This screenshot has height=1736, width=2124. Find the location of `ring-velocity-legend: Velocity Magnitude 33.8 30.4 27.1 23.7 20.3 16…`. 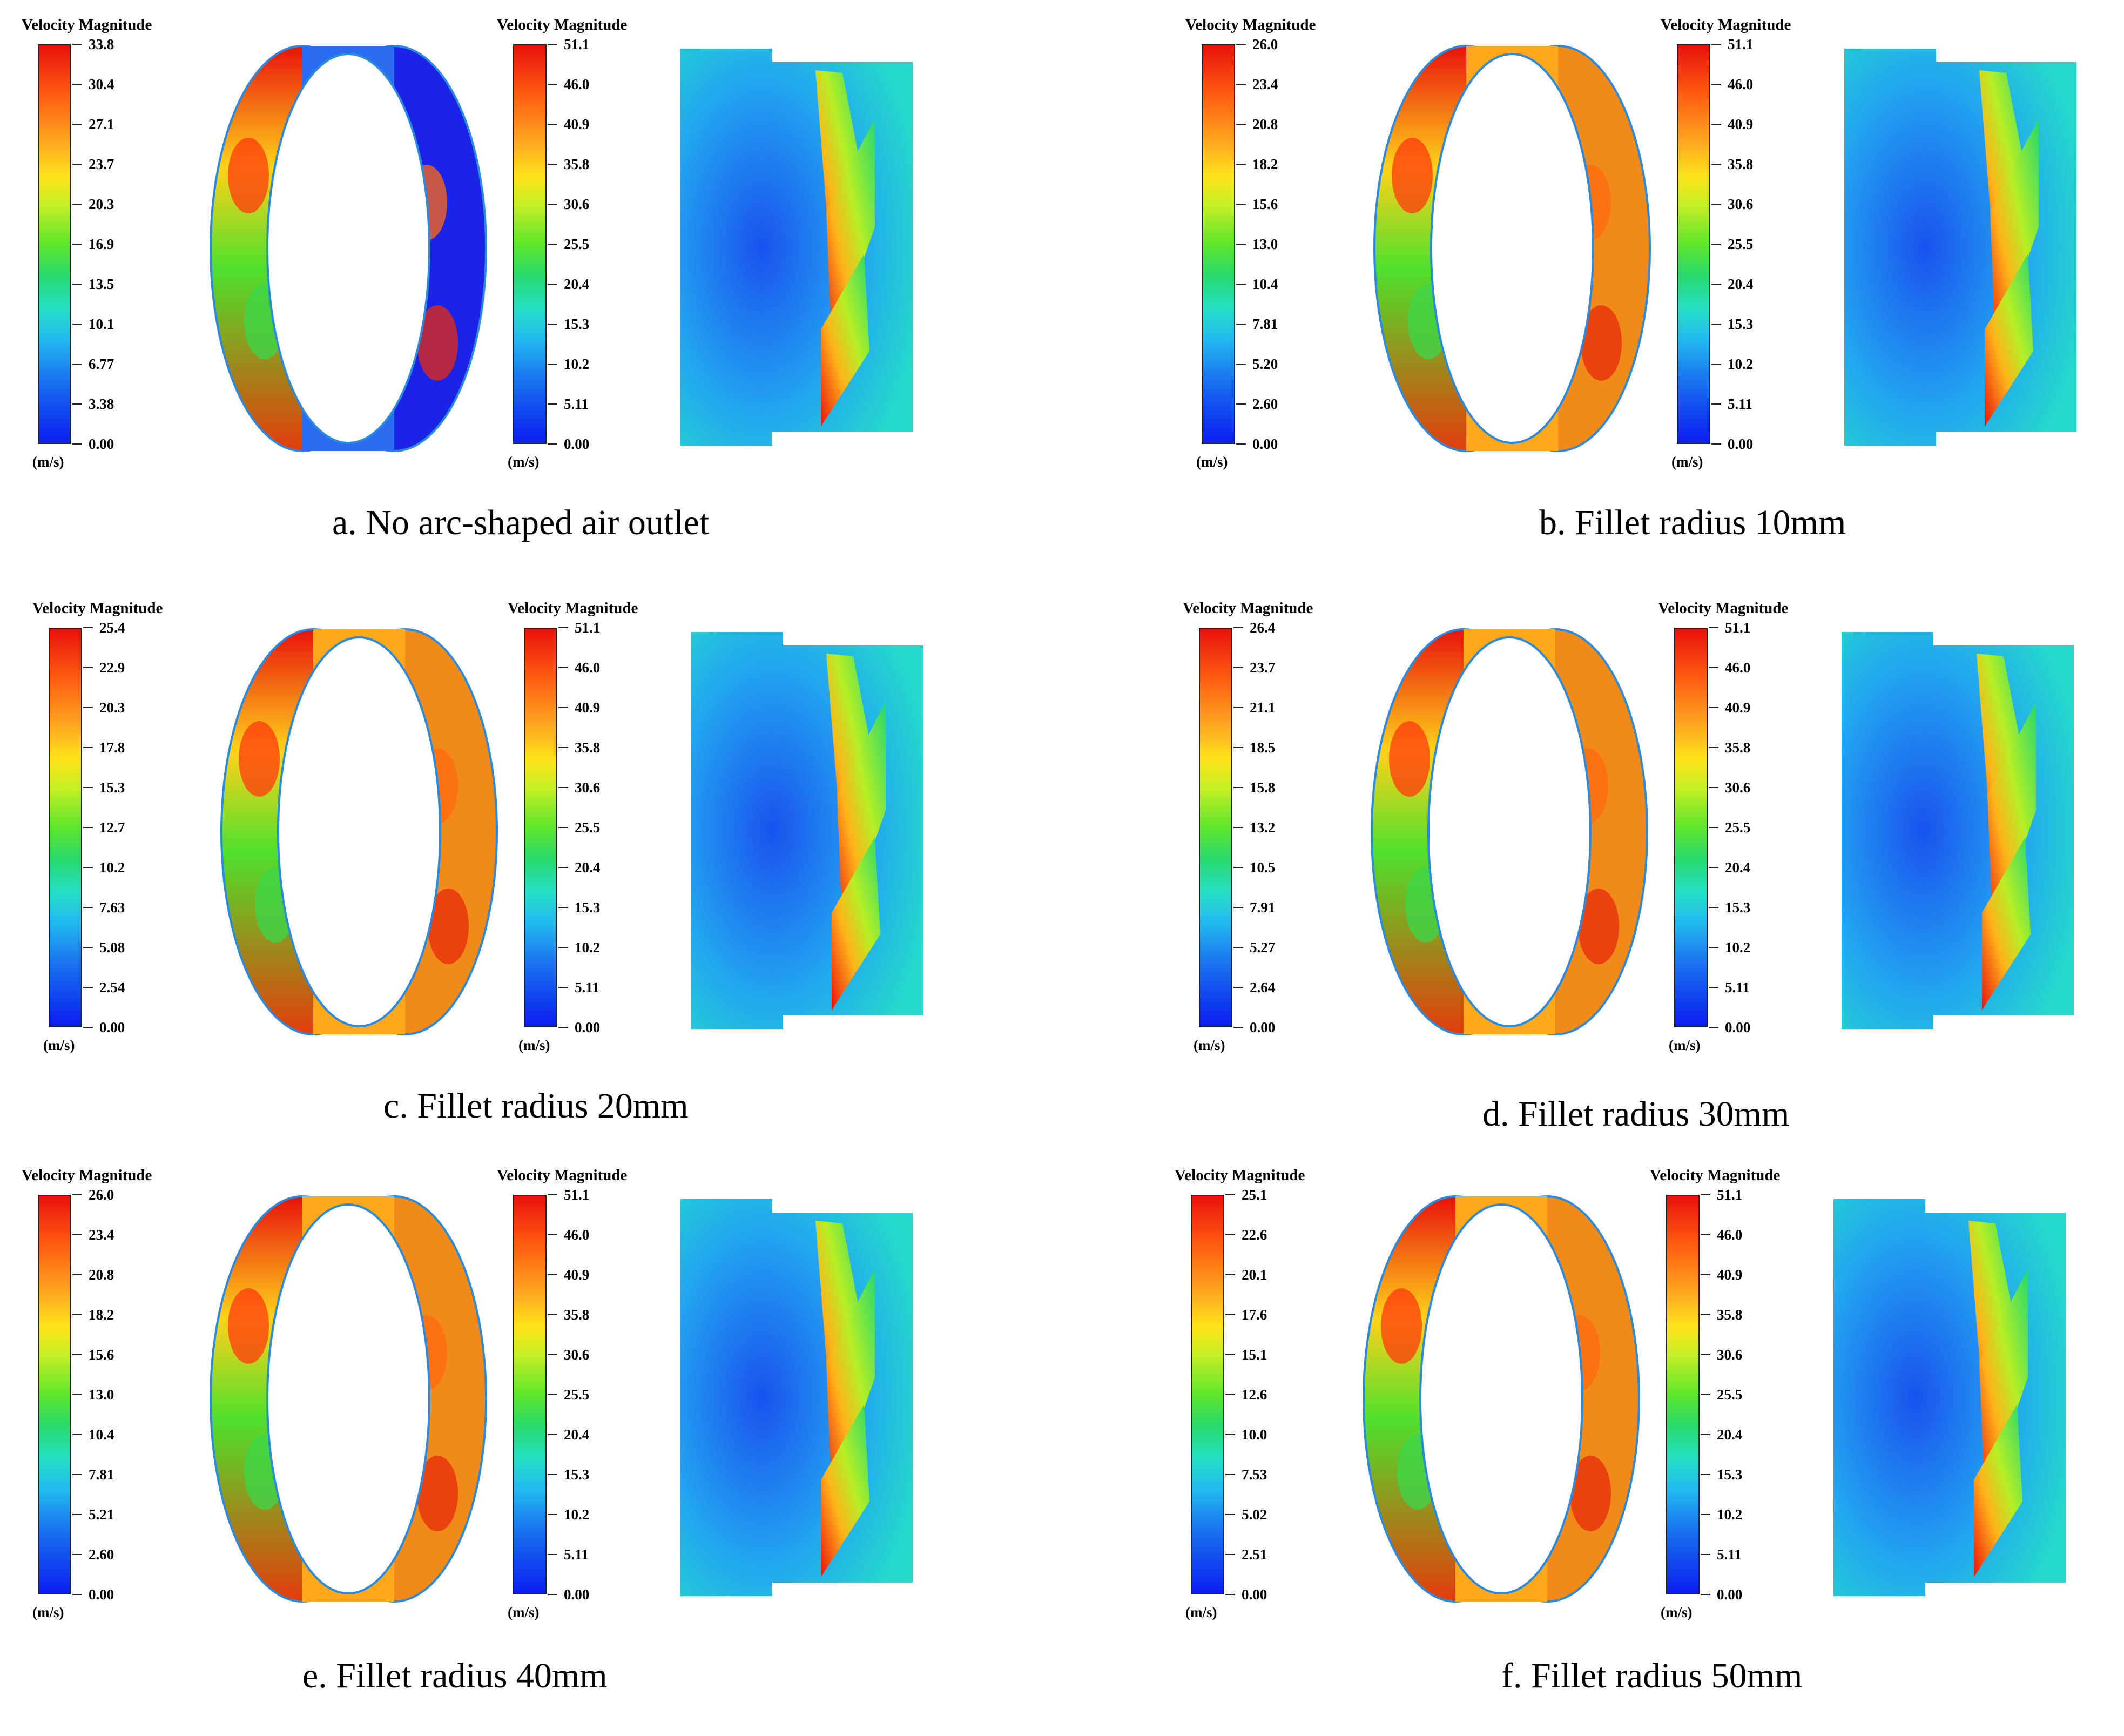

ring-velocity-legend: Velocity Magnitude 33.8 30.4 27.1 23.7 20.3 16… is located at coordinates (95, 248).